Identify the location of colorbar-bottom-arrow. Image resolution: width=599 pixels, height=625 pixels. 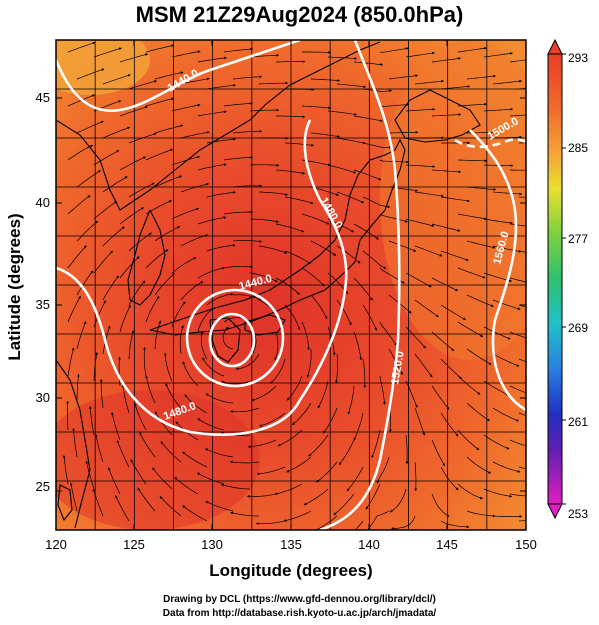
(555, 511).